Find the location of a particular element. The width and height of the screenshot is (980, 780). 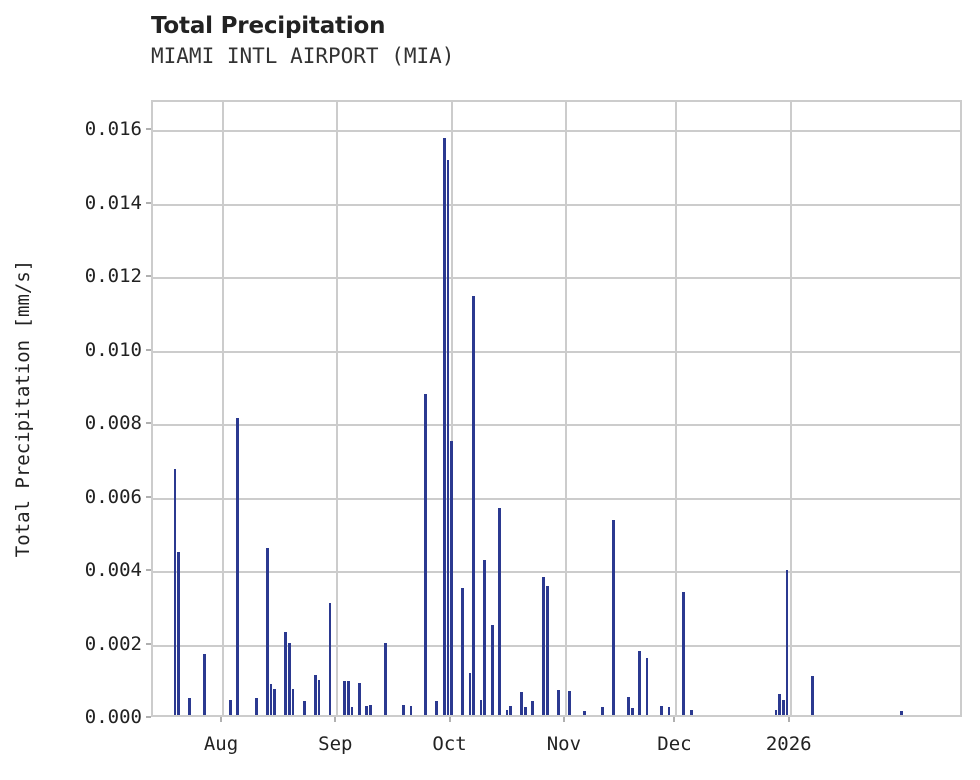

y-axis-label: Total Precipitation [mm/s] is located at coordinates (23, 408).